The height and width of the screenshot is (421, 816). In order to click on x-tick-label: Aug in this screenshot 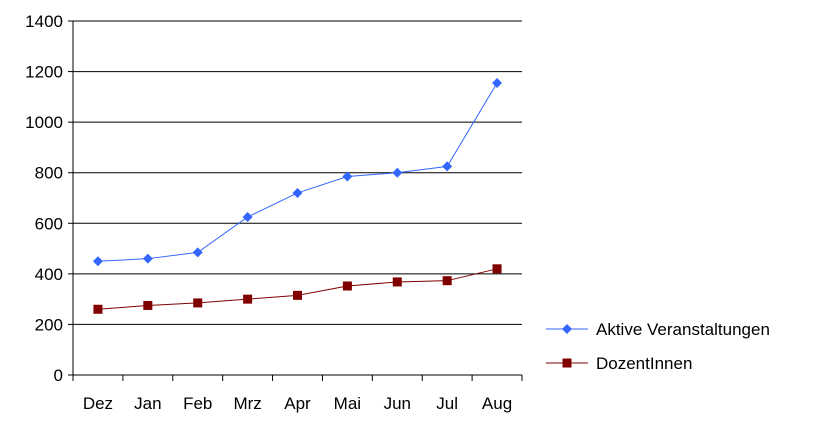, I will do `click(497, 403)`.